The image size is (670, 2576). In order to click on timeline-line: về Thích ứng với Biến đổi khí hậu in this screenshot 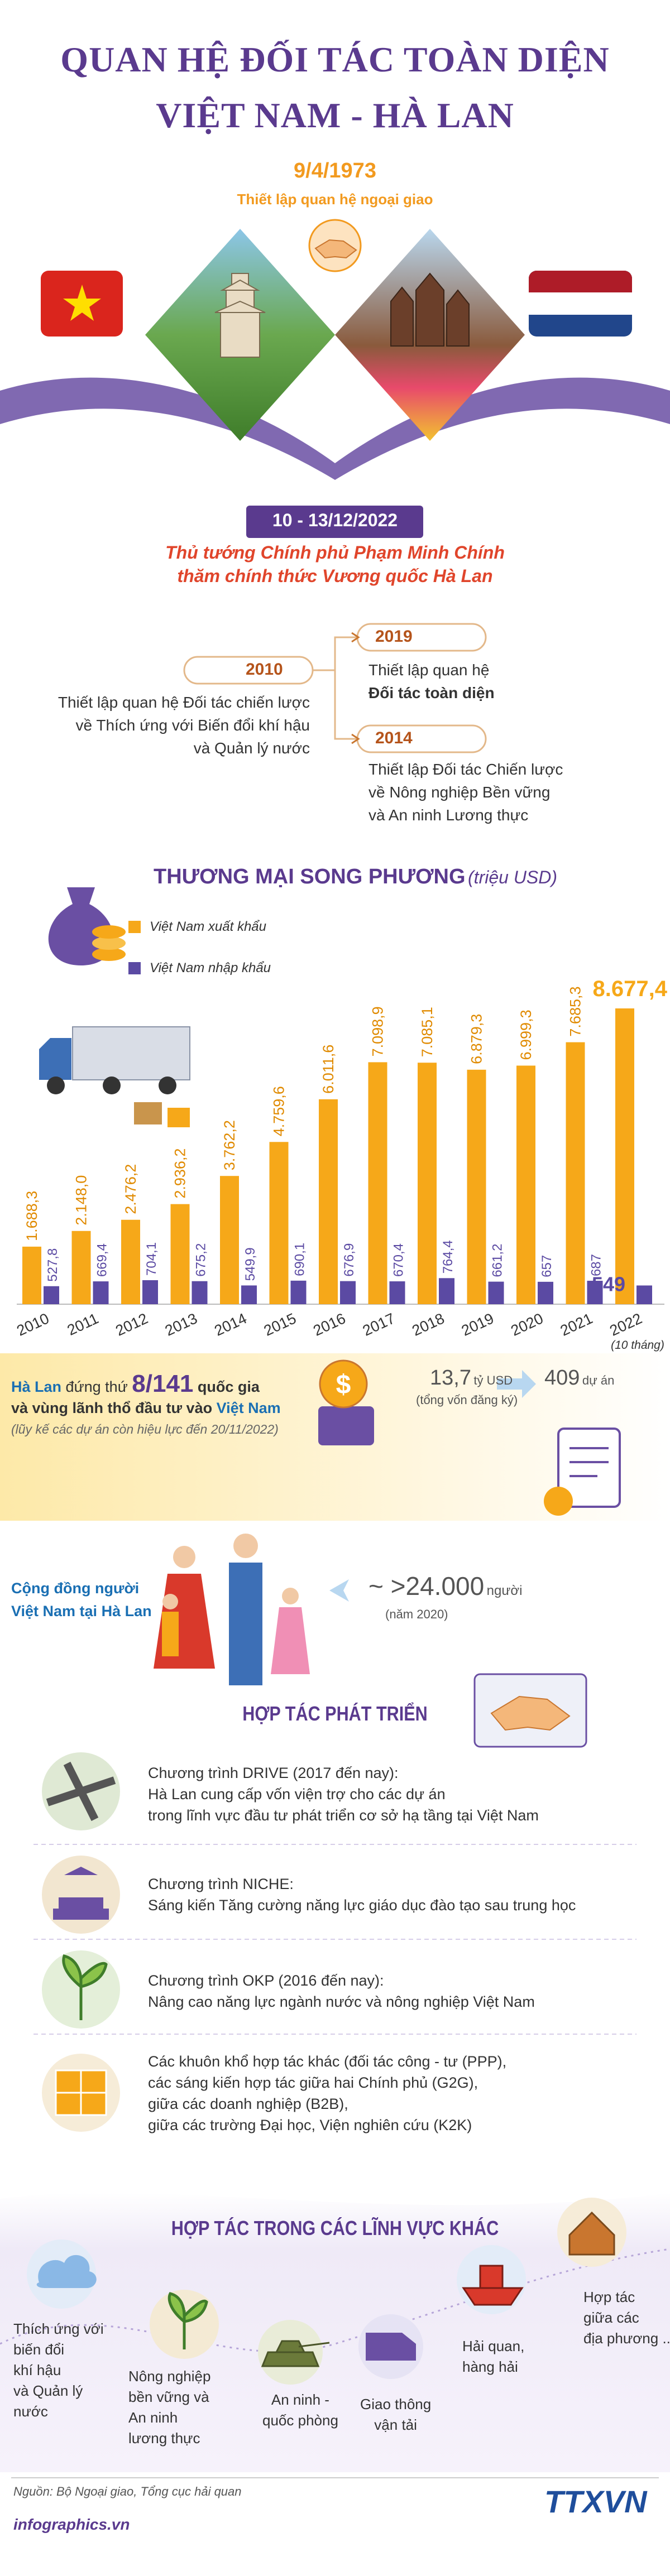, I will do `click(193, 725)`.